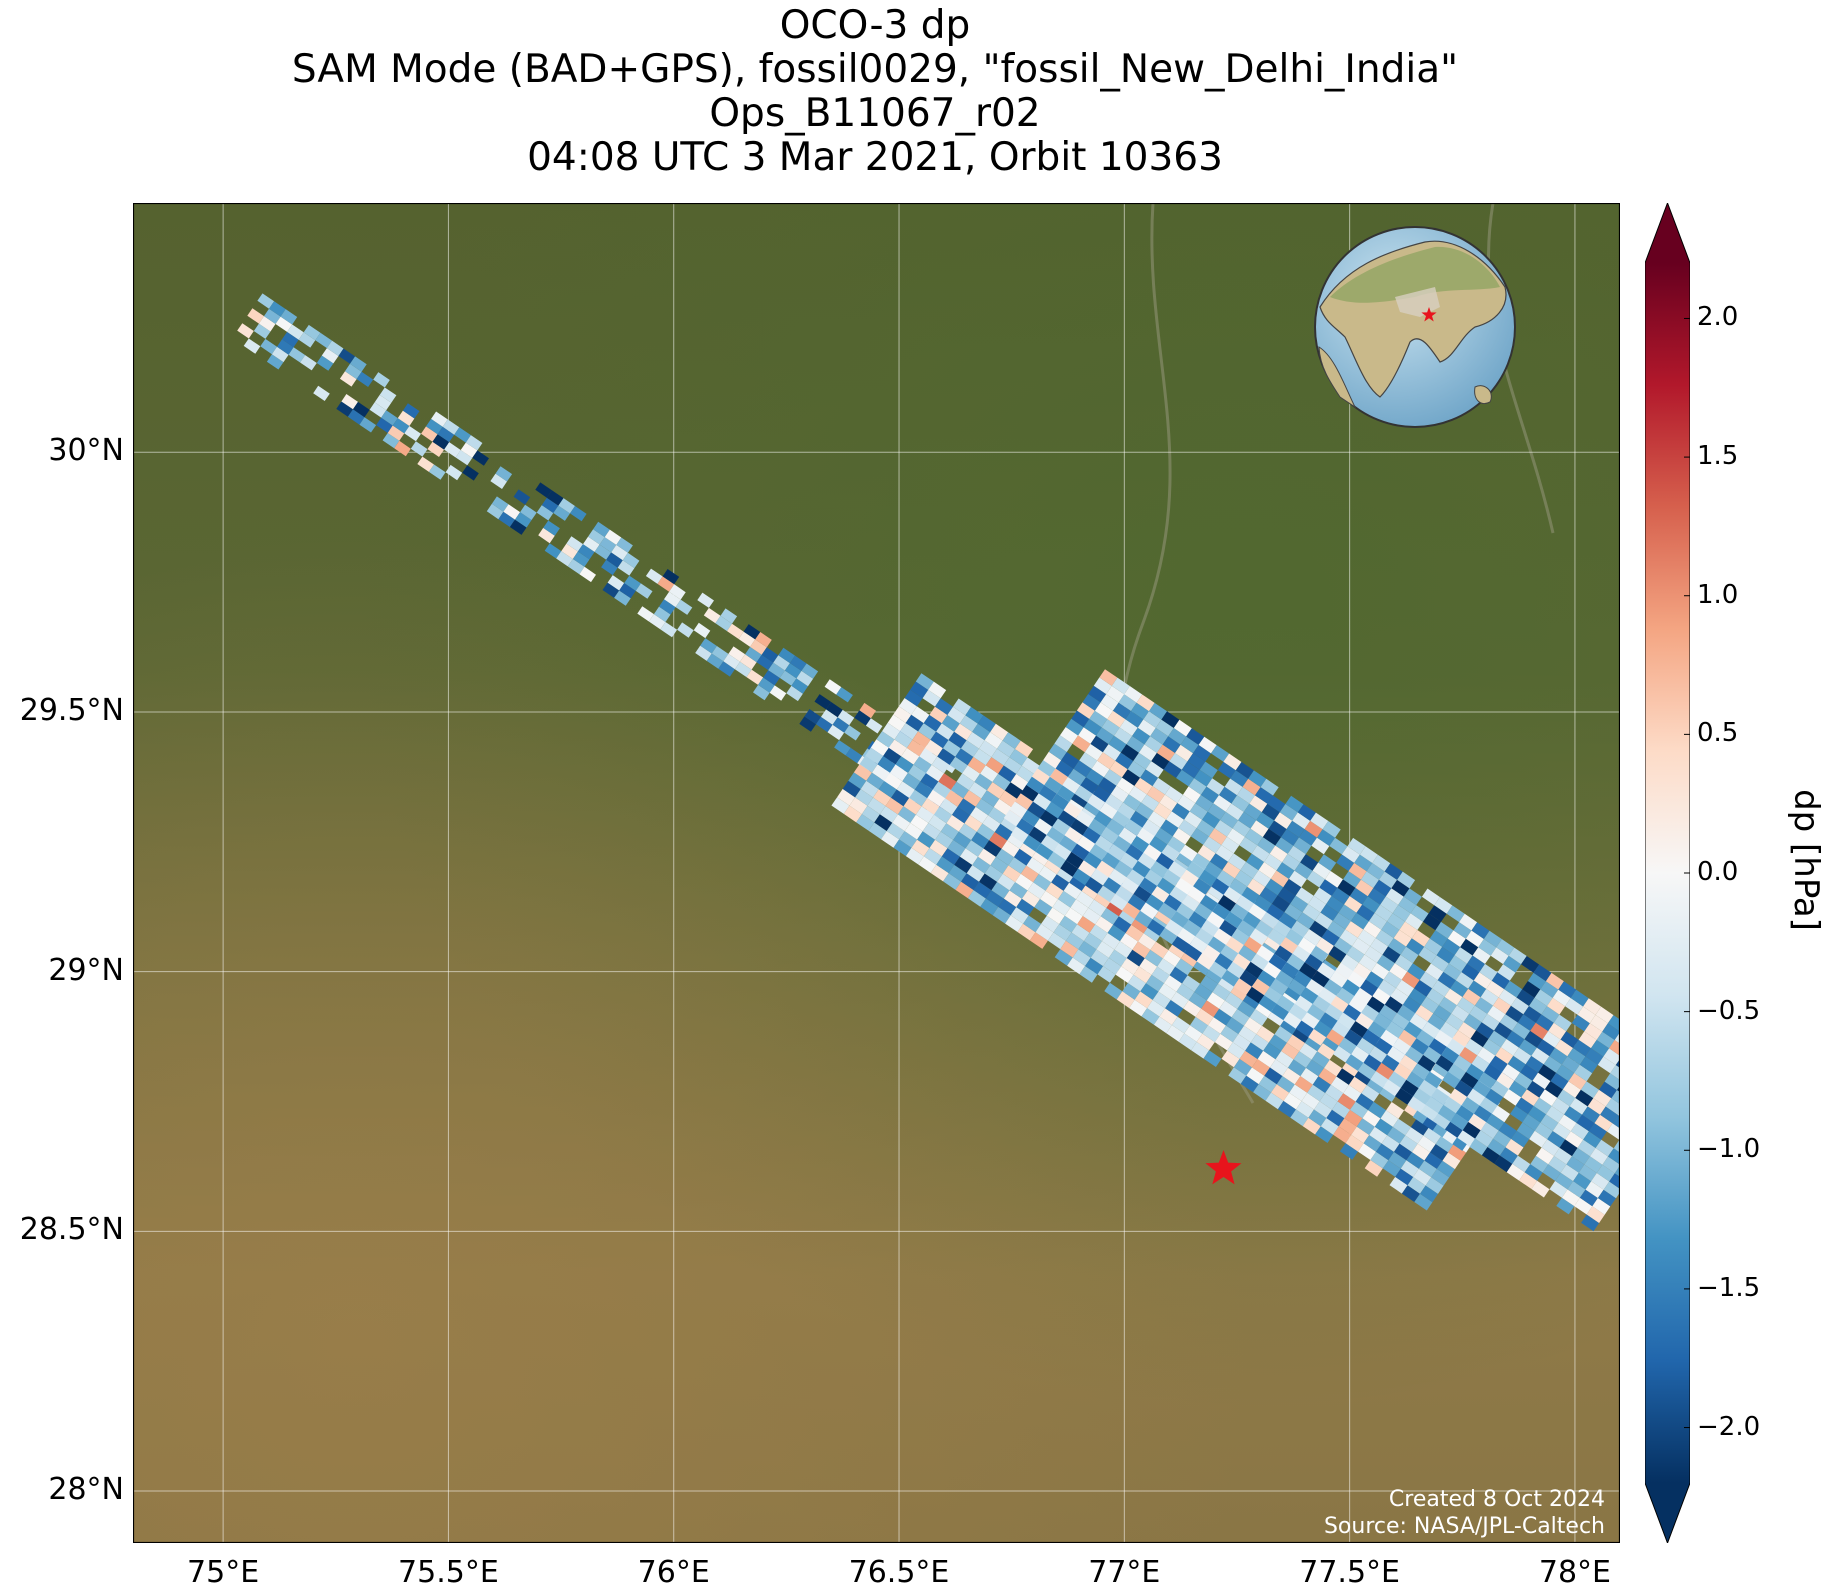  I want to click on colorbar, so click(1667, 873).